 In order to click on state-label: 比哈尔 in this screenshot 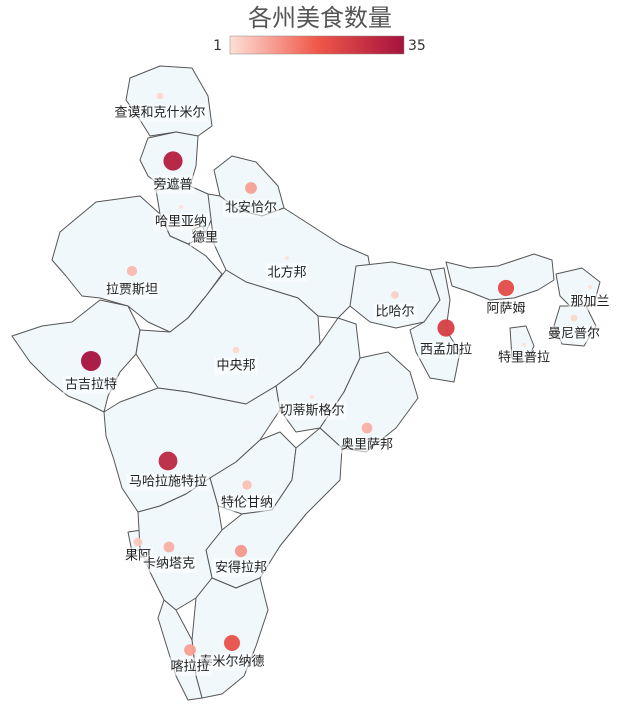, I will do `click(394, 312)`.